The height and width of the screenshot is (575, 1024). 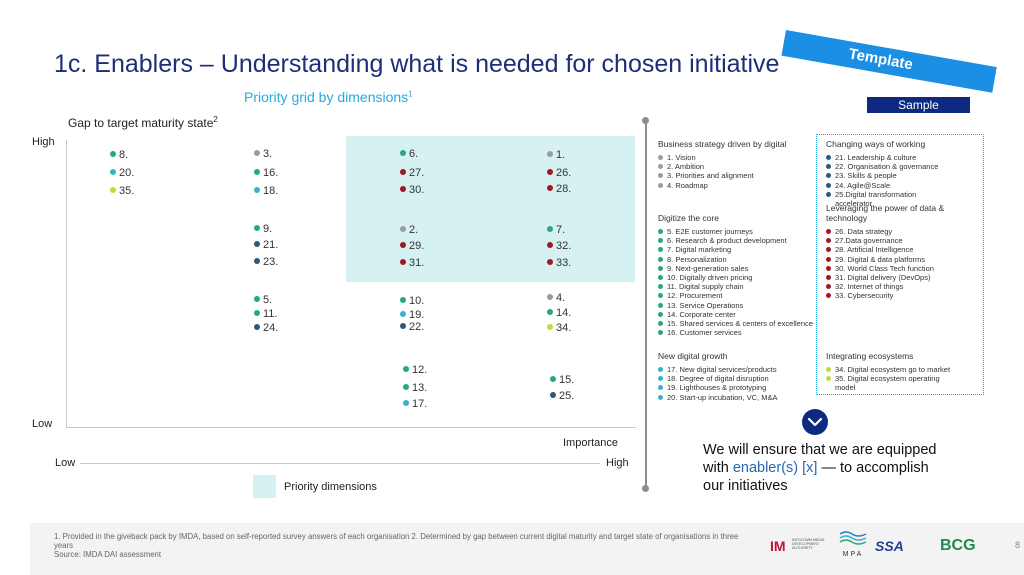 I want to click on category-item: 29. Digital & data platforms, so click(x=901, y=259).